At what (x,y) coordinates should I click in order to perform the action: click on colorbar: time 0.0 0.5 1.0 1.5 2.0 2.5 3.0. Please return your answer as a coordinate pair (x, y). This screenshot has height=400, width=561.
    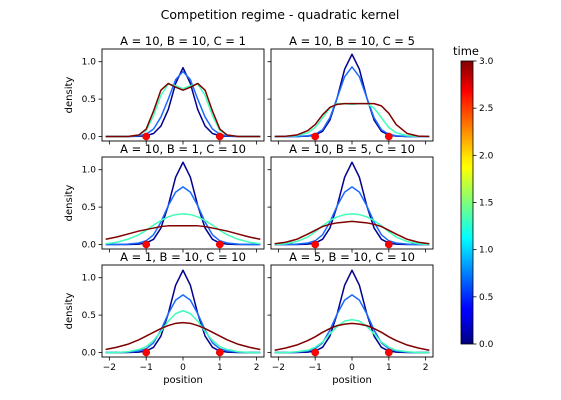
    Looking at the image, I should click on (473, 197).